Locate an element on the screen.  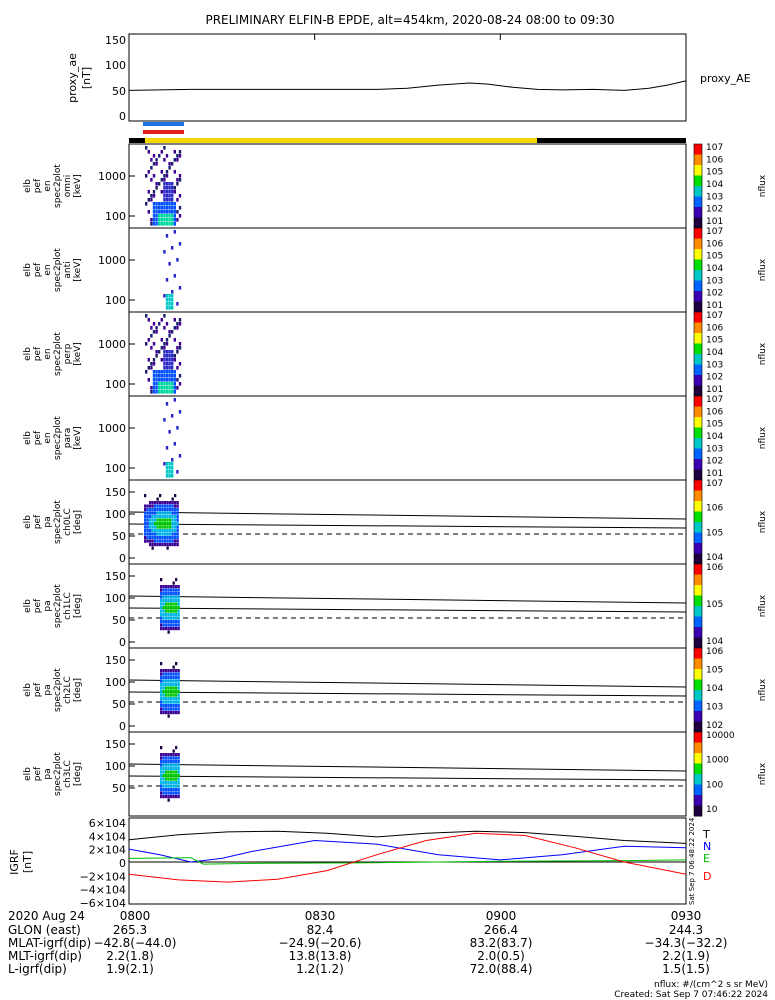
panel-ylabel-line: elb is located at coordinates (28, 690).